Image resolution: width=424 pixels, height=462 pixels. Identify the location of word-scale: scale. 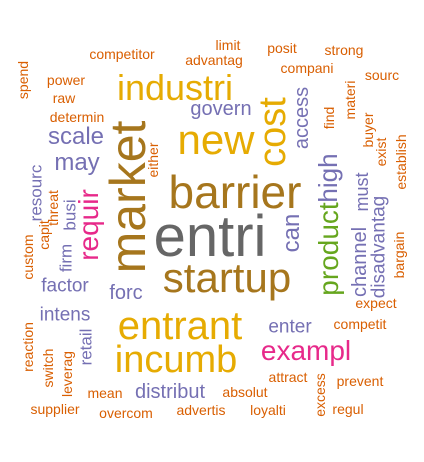
(76, 136).